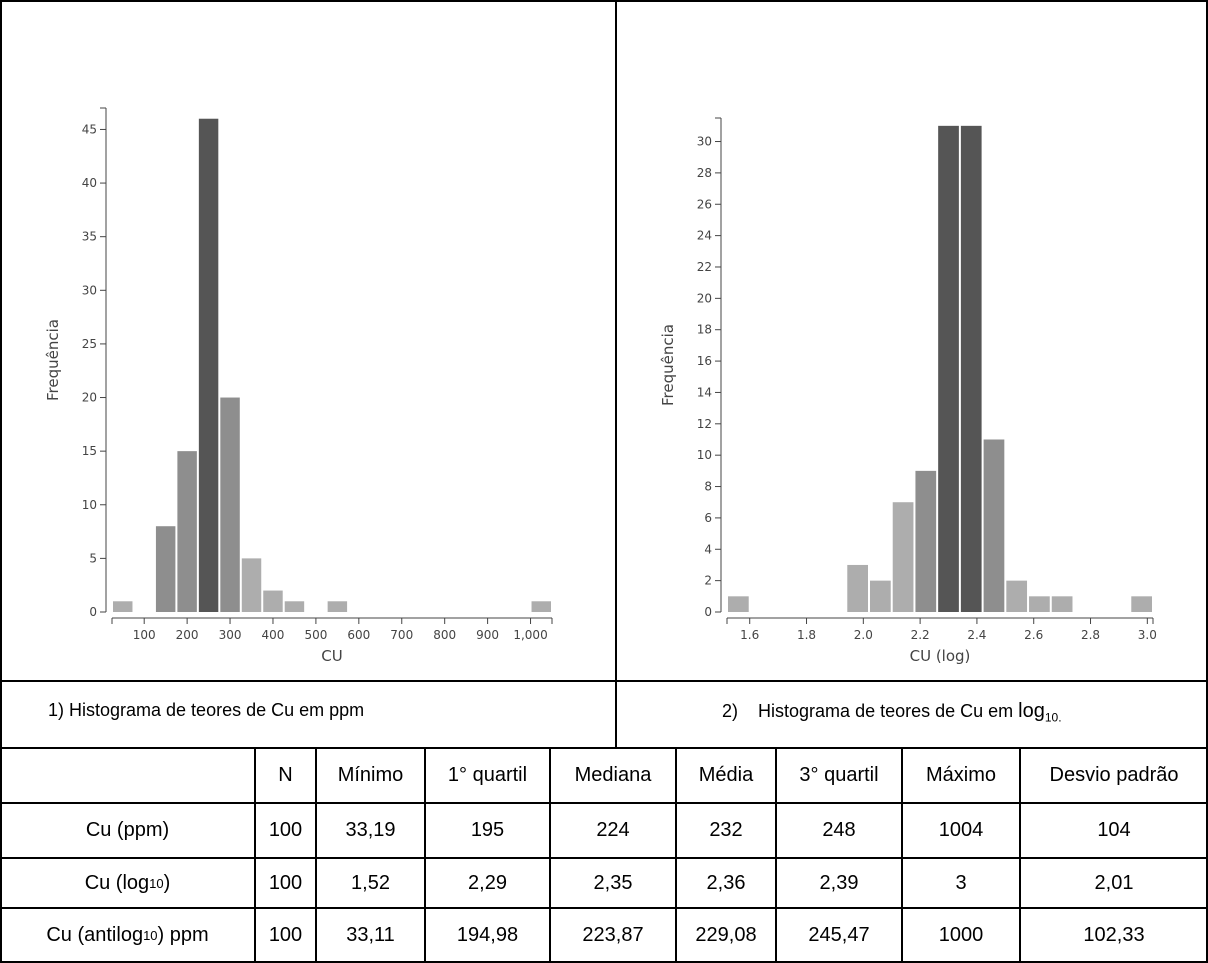 This screenshot has height=963, width=1208. Describe the element at coordinates (1053, 717) in the screenshot. I see `caption-right-sub: 10.` at that location.